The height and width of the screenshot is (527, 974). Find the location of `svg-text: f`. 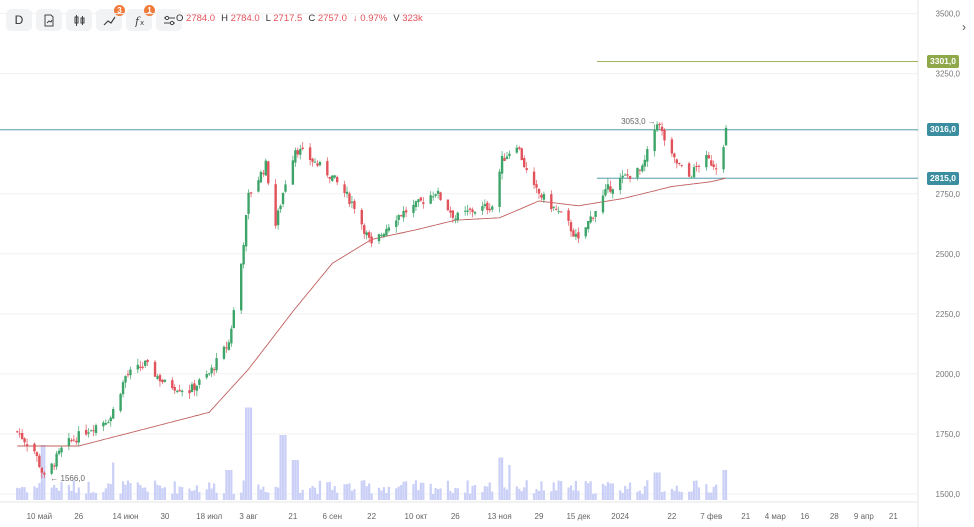

svg-text: f is located at coordinates (137, 21).